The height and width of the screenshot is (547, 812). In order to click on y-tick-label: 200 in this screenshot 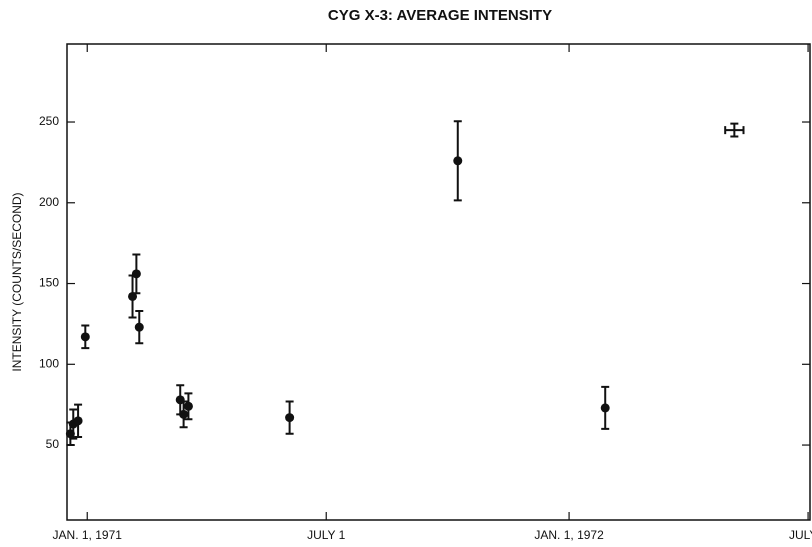, I will do `click(49, 202)`.